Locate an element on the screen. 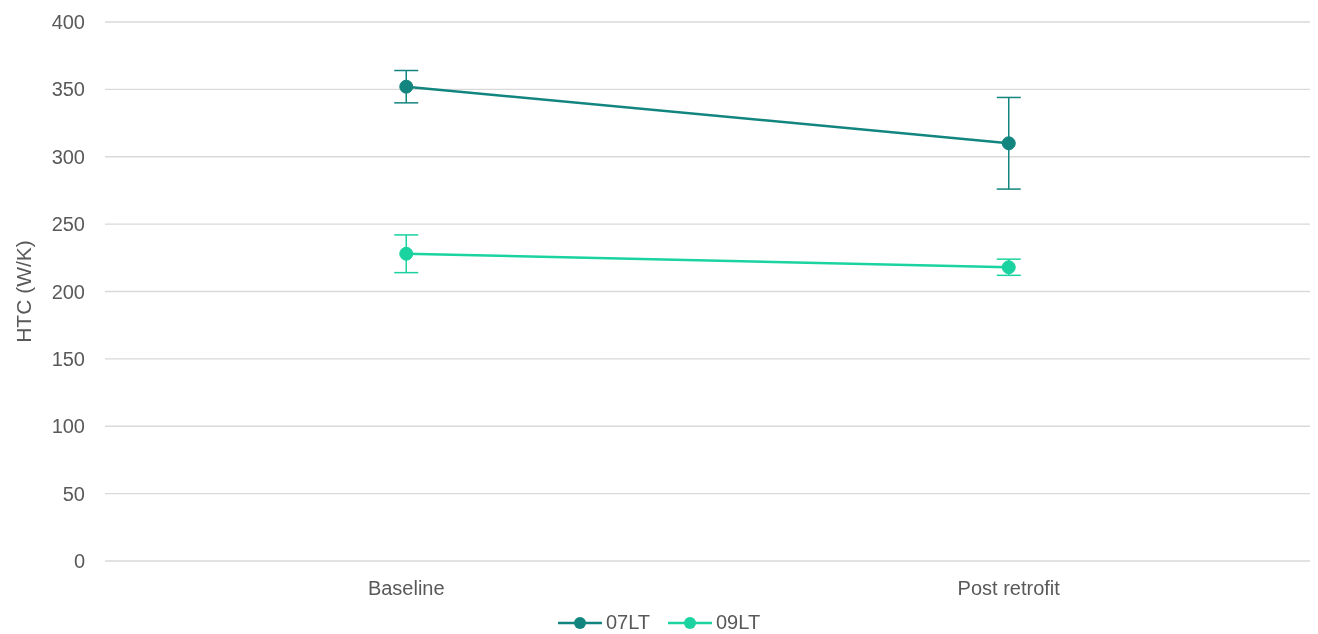 Image resolution: width=1318 pixels, height=634 pixels. y-tick-label: 50 is located at coordinates (73, 493).